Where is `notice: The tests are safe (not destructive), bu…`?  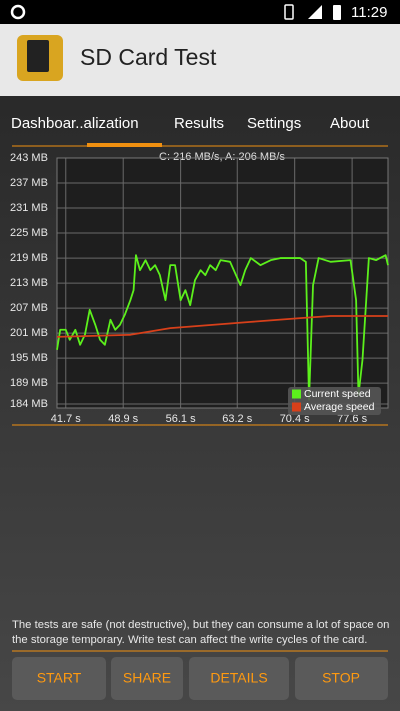 notice: The tests are safe (not destructive), bu… is located at coordinates (201, 632).